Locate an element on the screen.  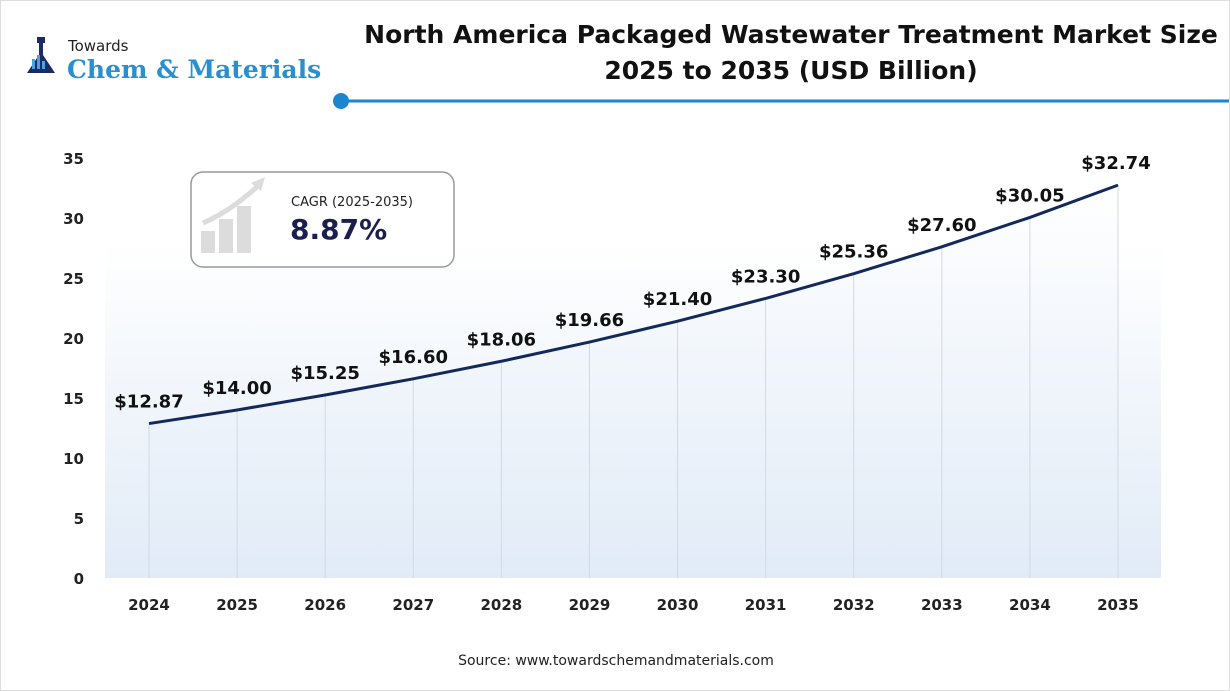
x-tick-label: 2033 is located at coordinates (942, 605).